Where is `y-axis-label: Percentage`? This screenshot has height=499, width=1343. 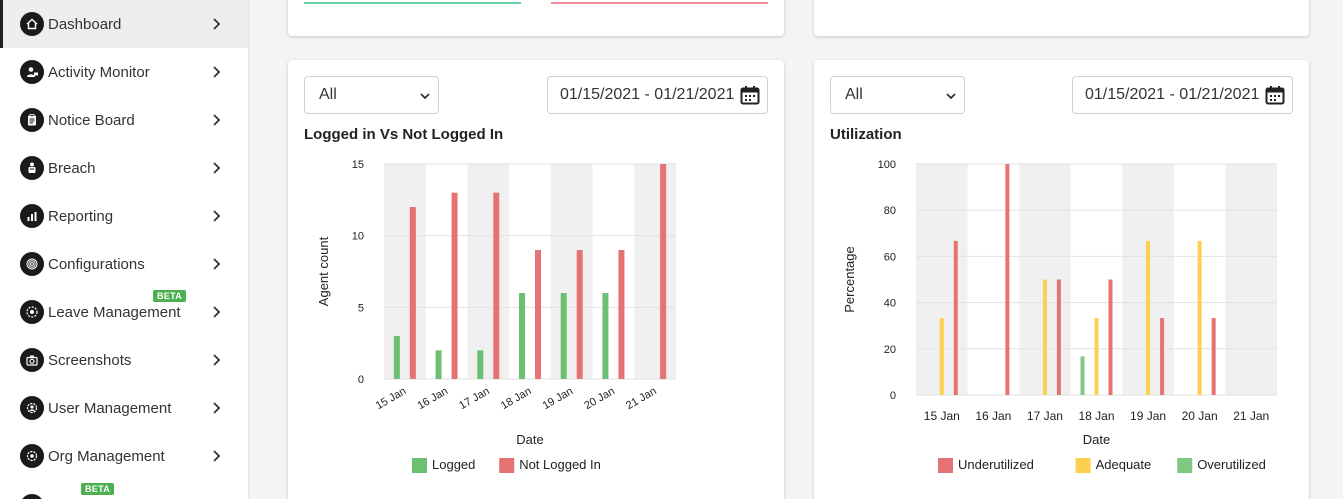
y-axis-label: Percentage is located at coordinates (849, 279).